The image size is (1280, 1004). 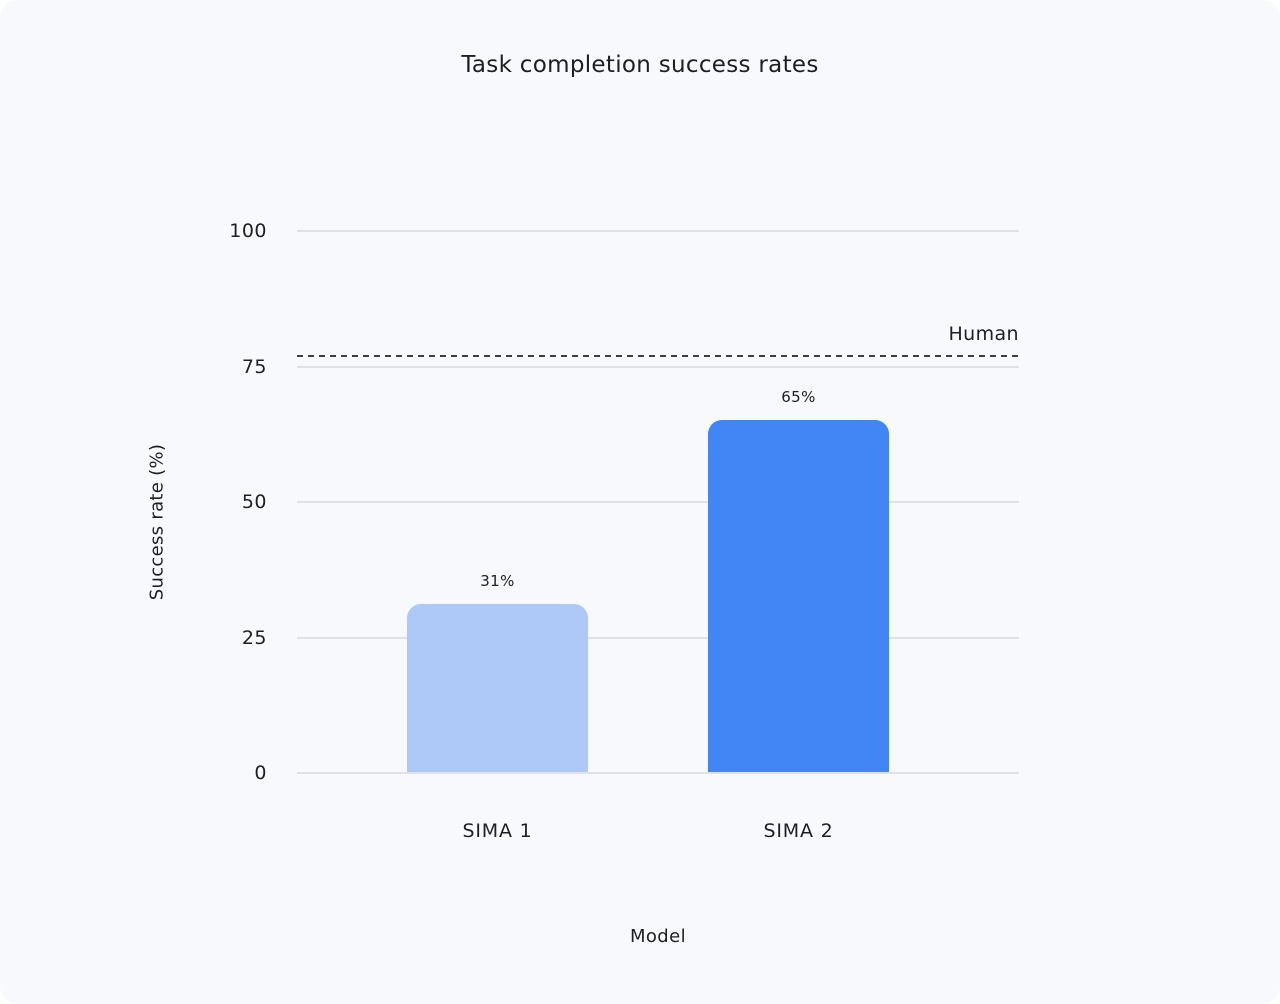 What do you see at coordinates (248, 231) in the screenshot?
I see `ytick-label-100: 100` at bounding box center [248, 231].